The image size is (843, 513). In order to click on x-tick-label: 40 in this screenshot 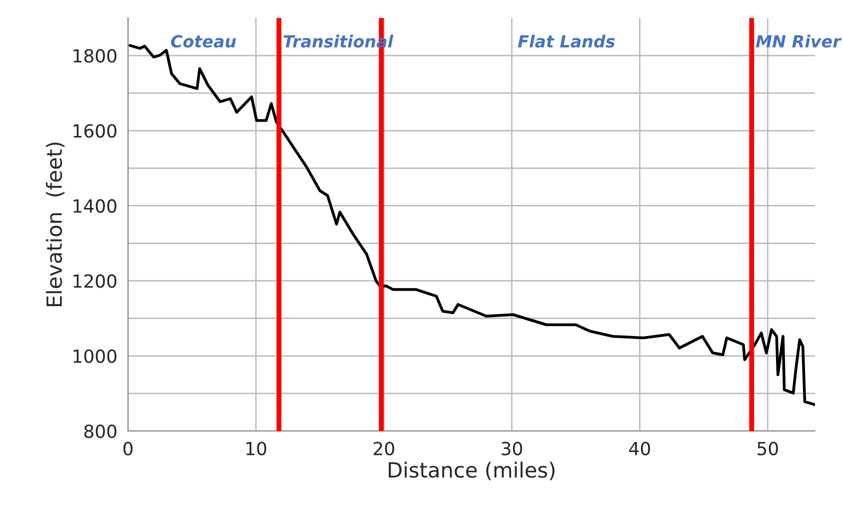, I will do `click(639, 449)`.